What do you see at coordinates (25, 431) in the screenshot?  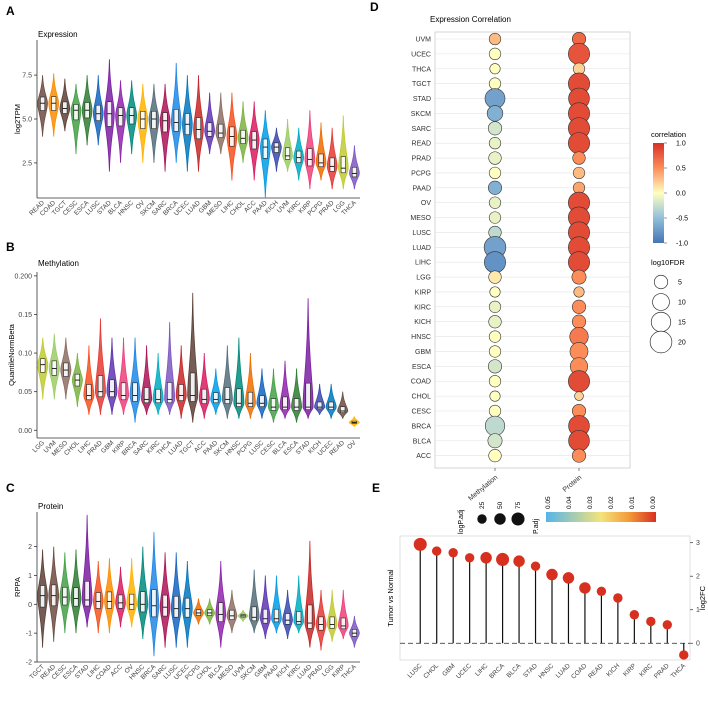 I see `y-tick-label: 0.00` at bounding box center [25, 431].